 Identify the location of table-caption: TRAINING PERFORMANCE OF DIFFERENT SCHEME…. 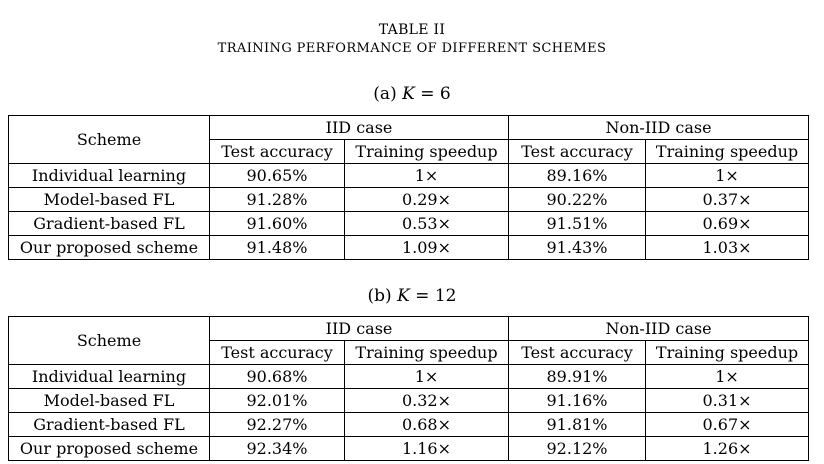
(412, 48).